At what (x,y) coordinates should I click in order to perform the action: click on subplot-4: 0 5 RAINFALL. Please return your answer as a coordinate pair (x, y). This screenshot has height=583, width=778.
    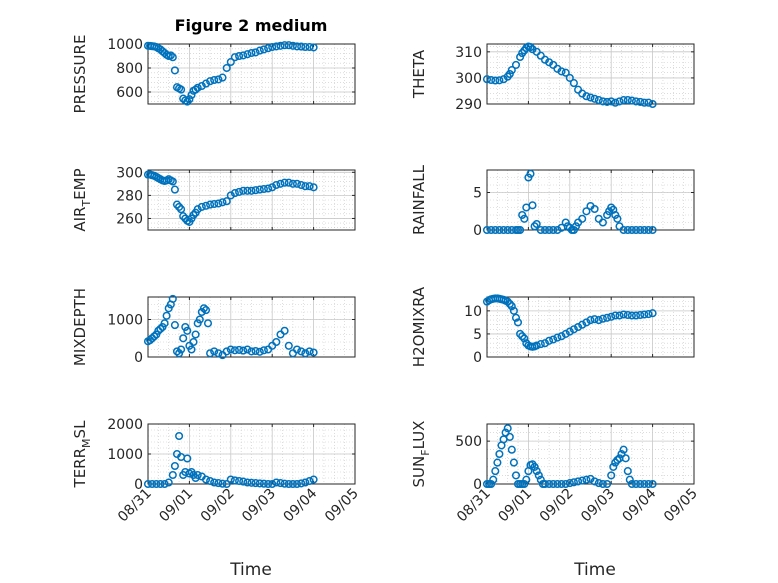
    Looking at the image, I should click on (552, 201).